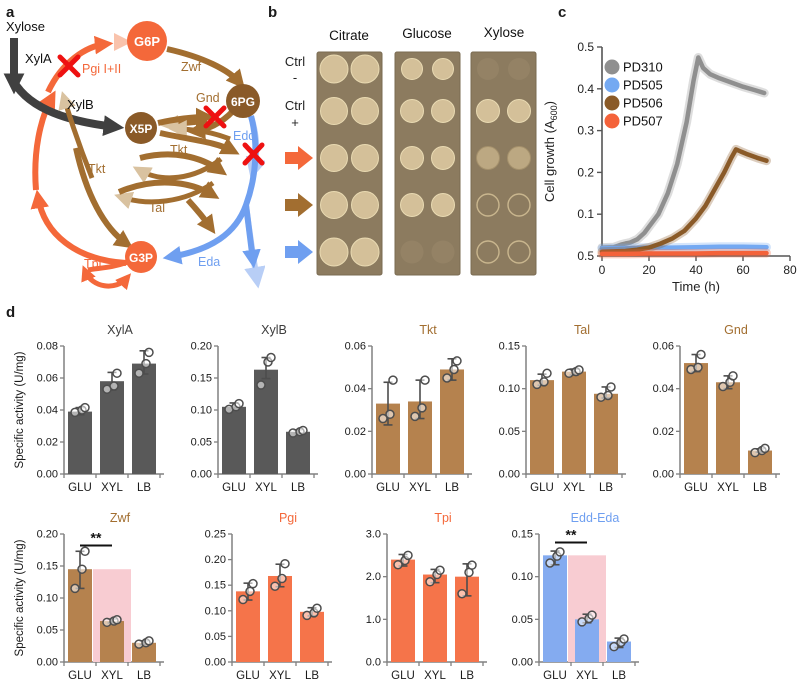 The height and width of the screenshot is (697, 800). Describe the element at coordinates (209, 262) in the screenshot. I see `eda-label: Eda` at that location.